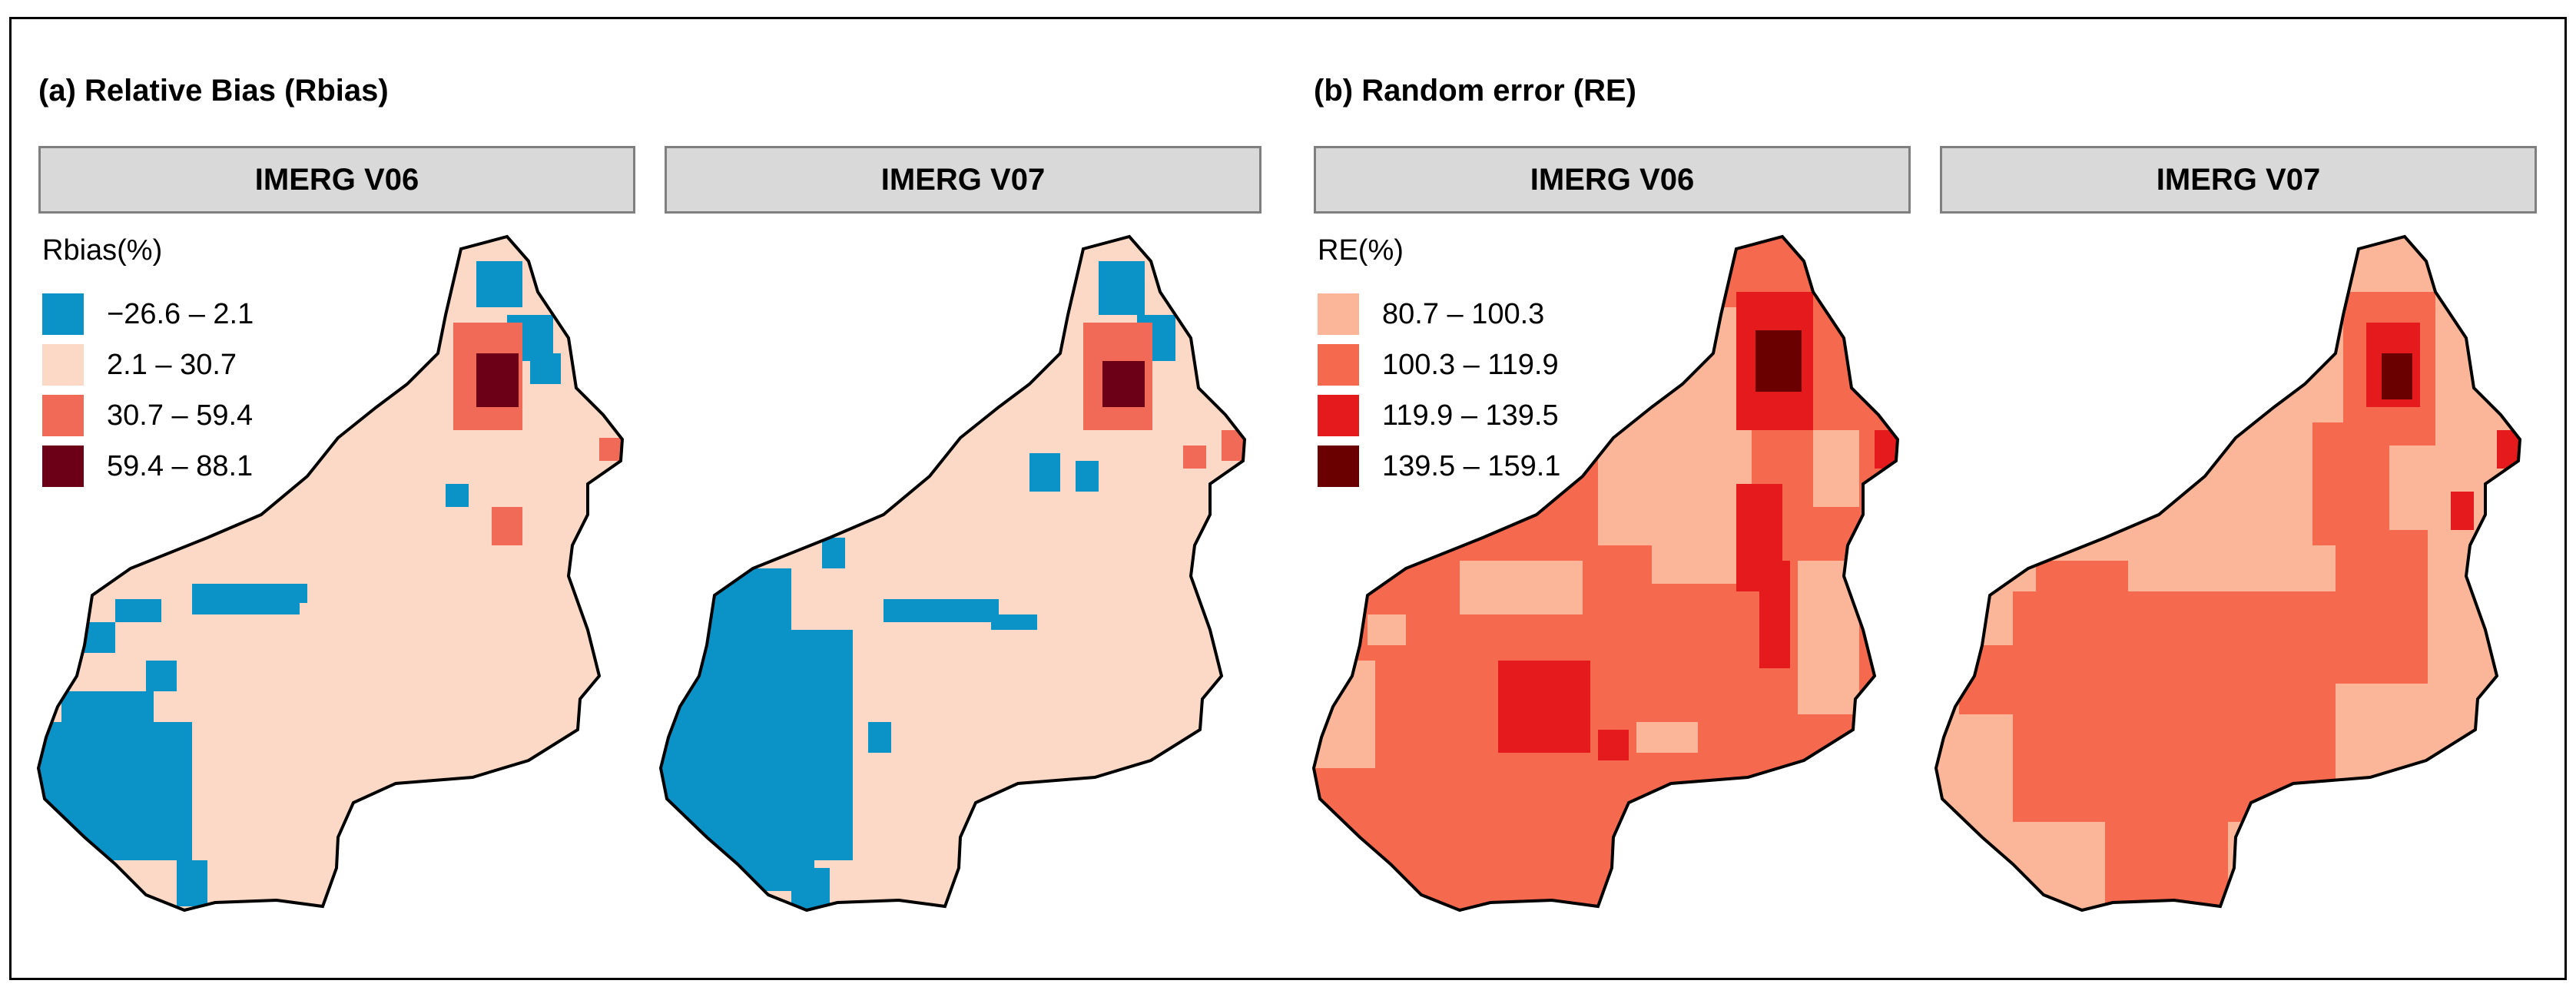 Image resolution: width=2576 pixels, height=997 pixels. Describe the element at coordinates (180, 415) in the screenshot. I see `legend-label: 30.7 – 59.4` at that location.